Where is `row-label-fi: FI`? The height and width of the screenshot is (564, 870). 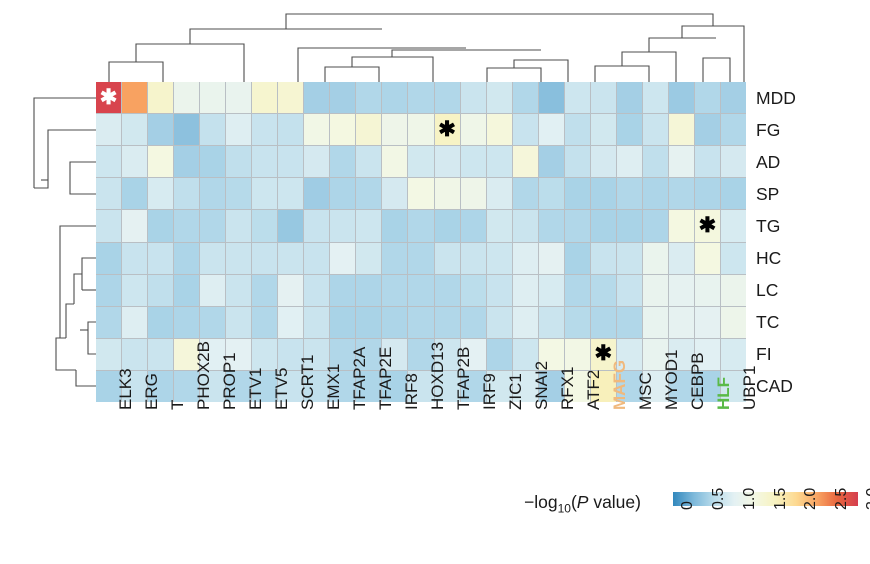 row-label-fi: FI is located at coordinates (764, 353).